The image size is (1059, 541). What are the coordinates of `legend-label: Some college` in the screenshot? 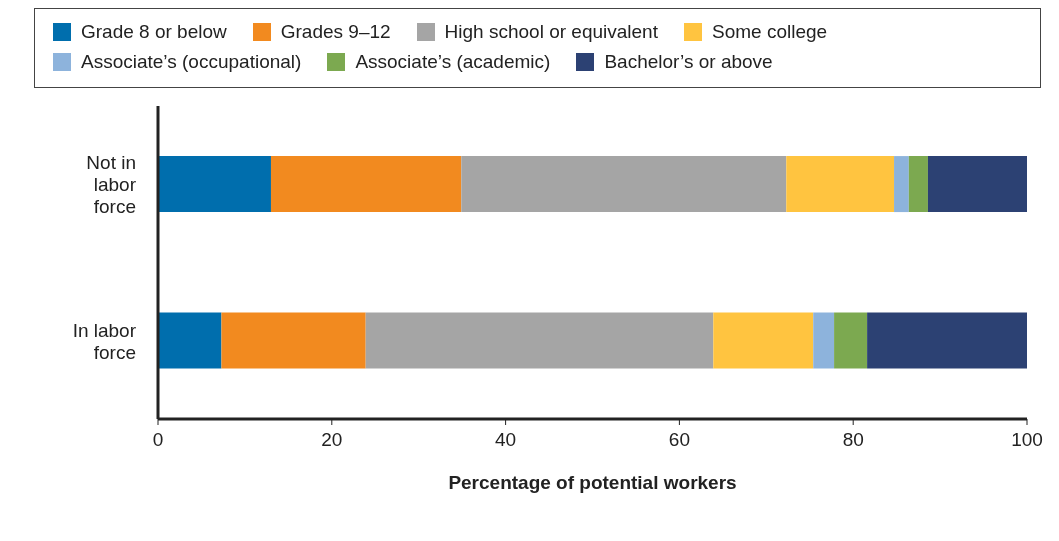 It's located at (769, 32).